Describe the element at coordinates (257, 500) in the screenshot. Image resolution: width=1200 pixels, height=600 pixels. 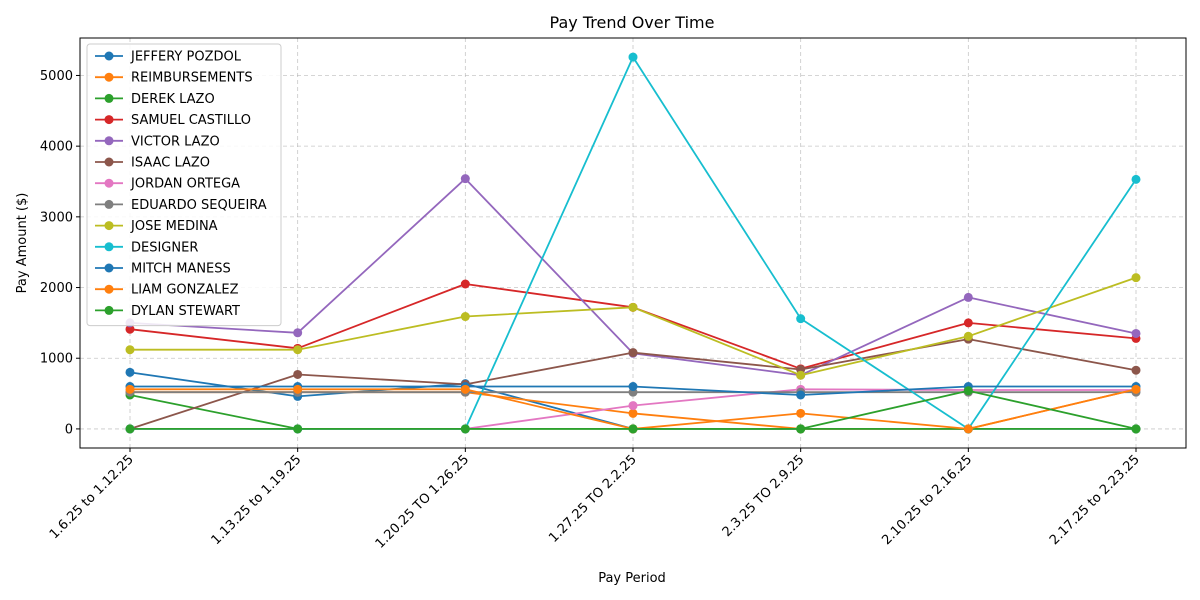
I see `x-tick-label: 1.13.25 to 1.19.25` at that location.